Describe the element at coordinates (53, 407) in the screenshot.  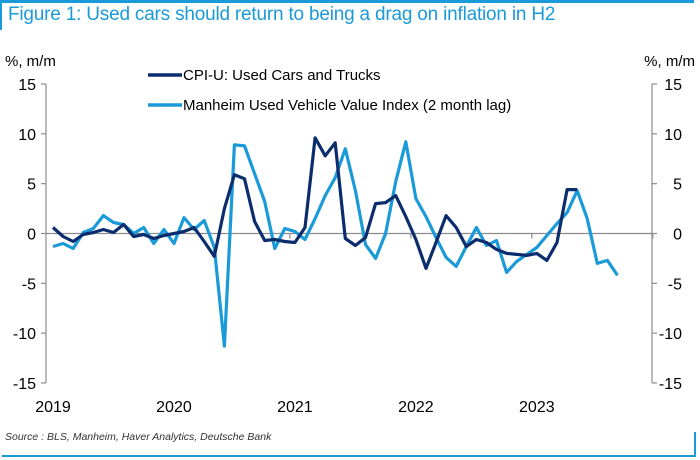
I see `x-tick-label: 2019` at that location.